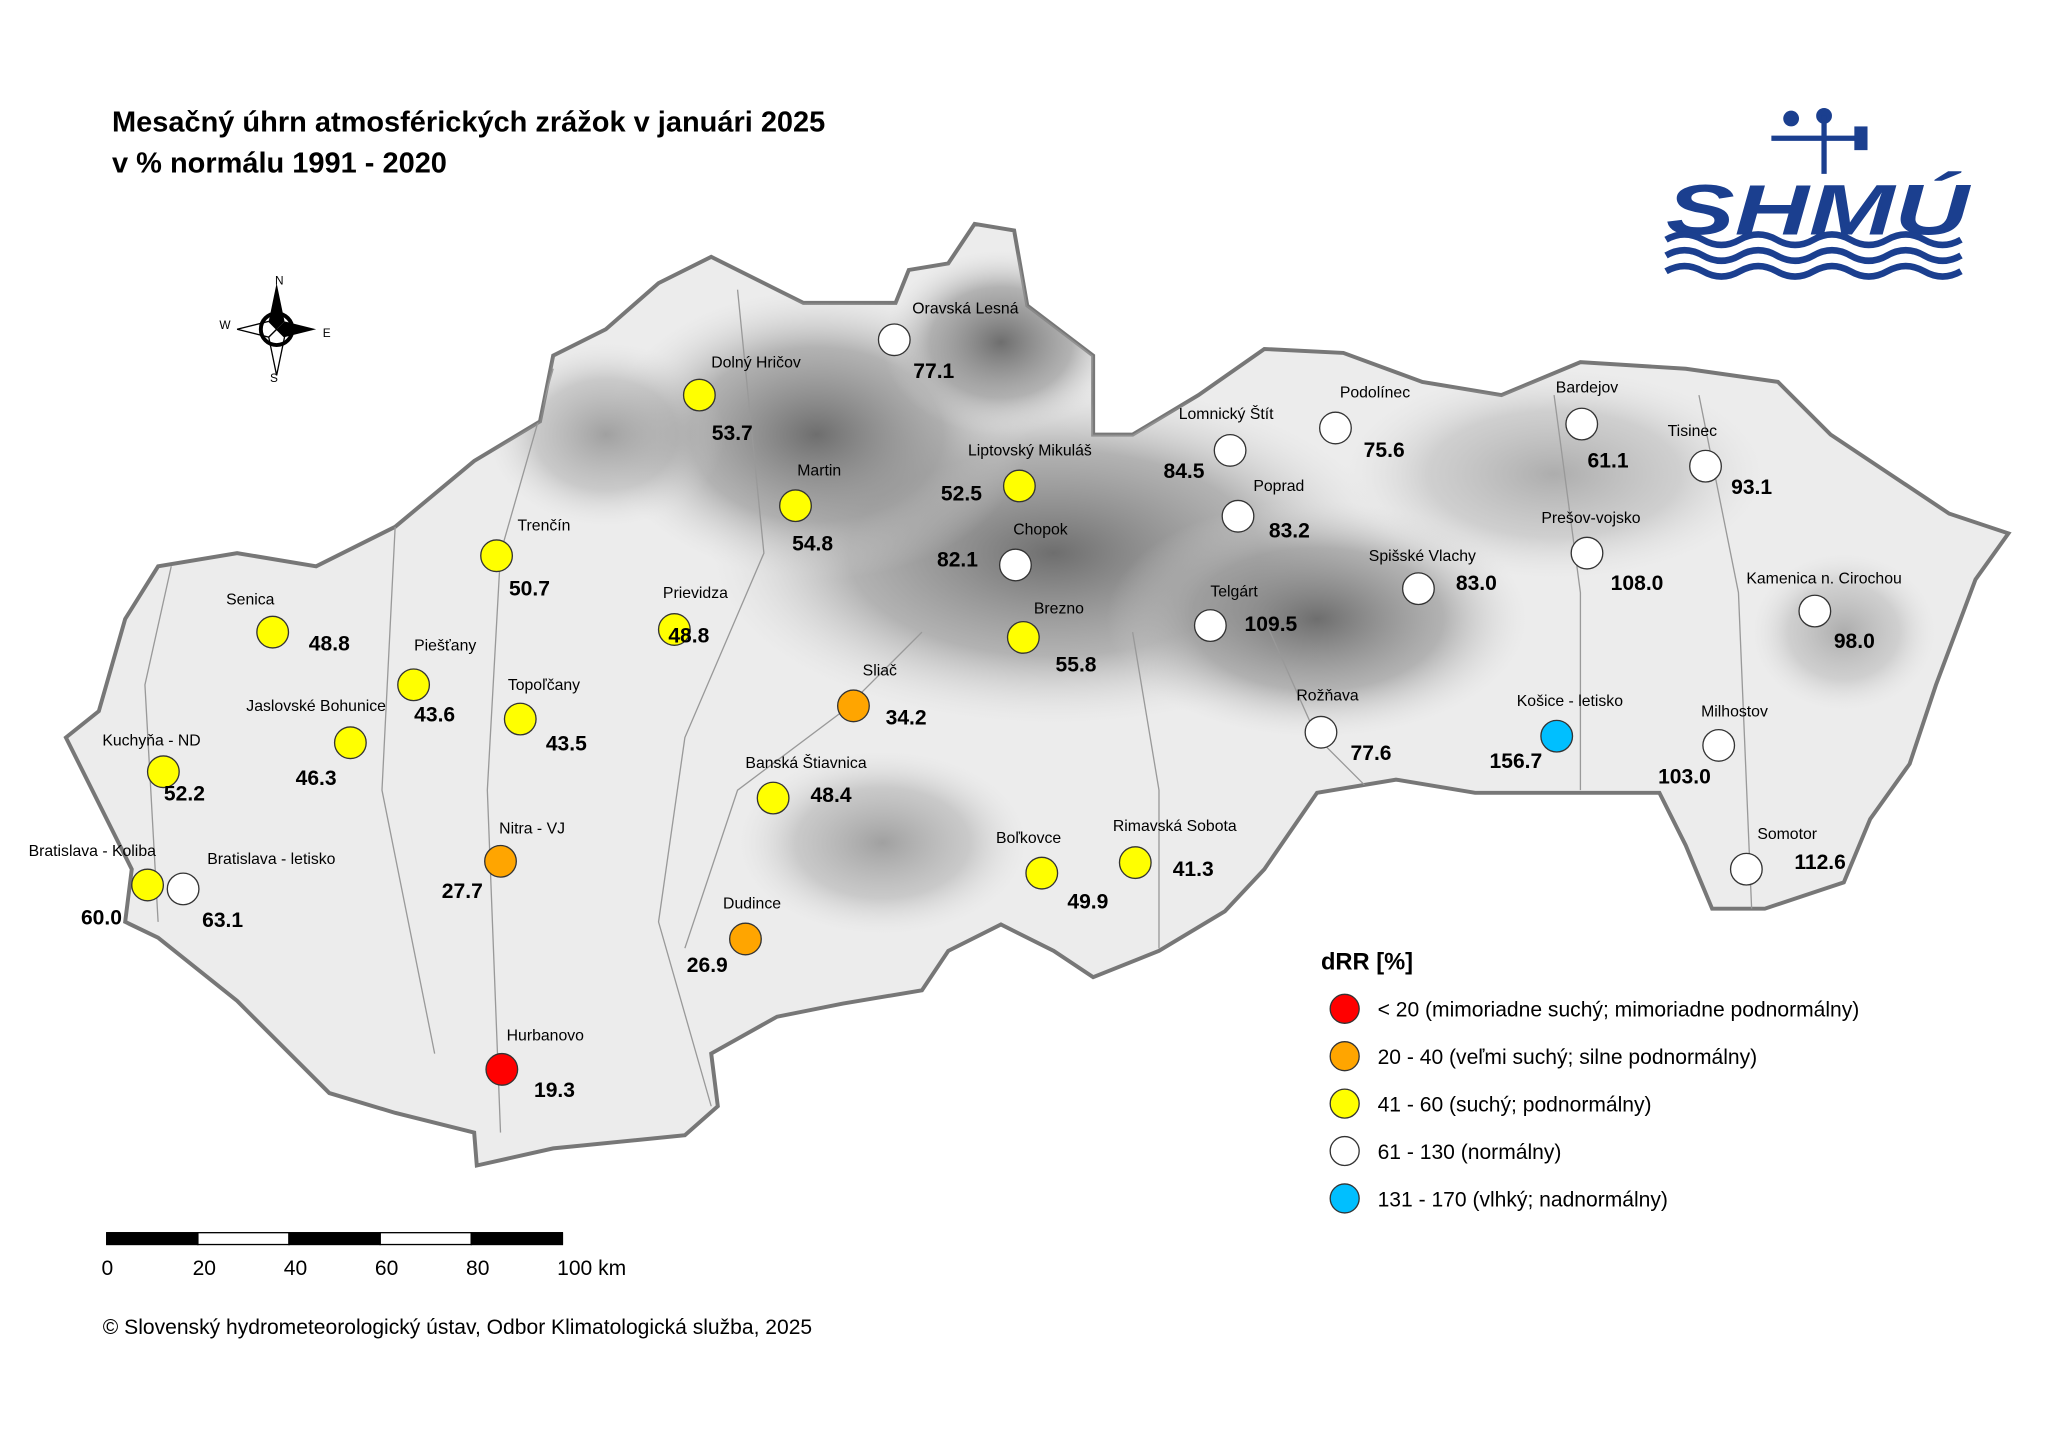 This screenshot has width=2048, height=1448. What do you see at coordinates (279, 280) in the screenshot?
I see `compass-n: N` at bounding box center [279, 280].